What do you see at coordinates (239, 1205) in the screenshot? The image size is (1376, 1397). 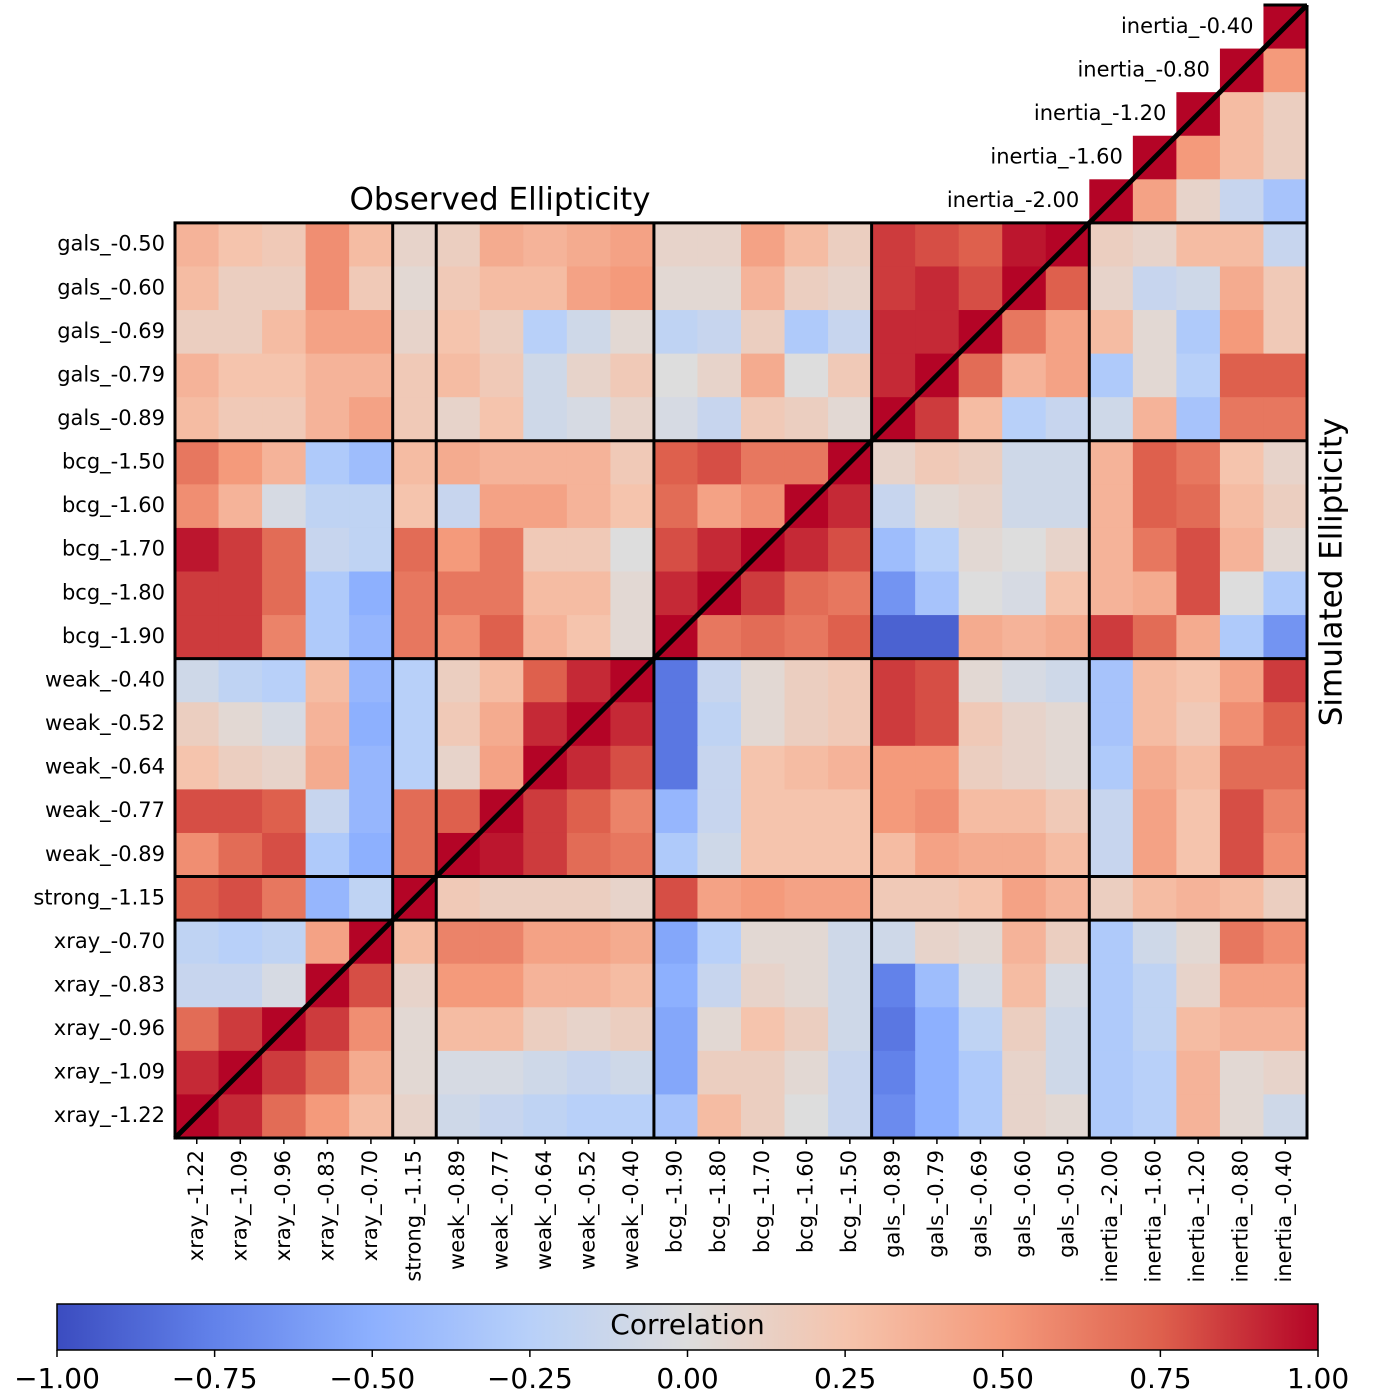 I see `x-tick-label: xray_-1.09` at bounding box center [239, 1205].